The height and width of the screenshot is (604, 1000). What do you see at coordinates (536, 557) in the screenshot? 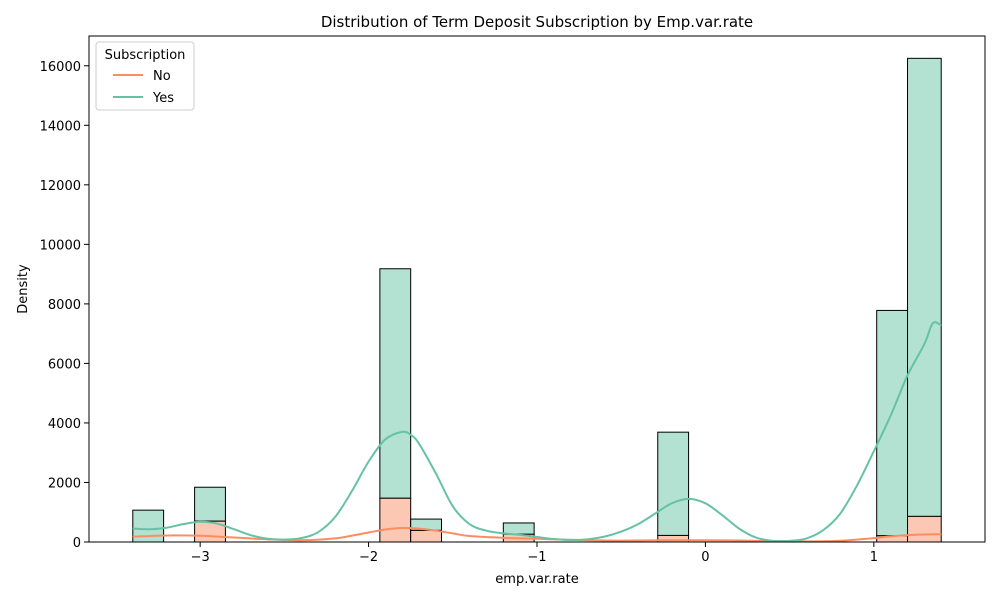
I see `x-tick-label-2: −1` at bounding box center [536, 557].